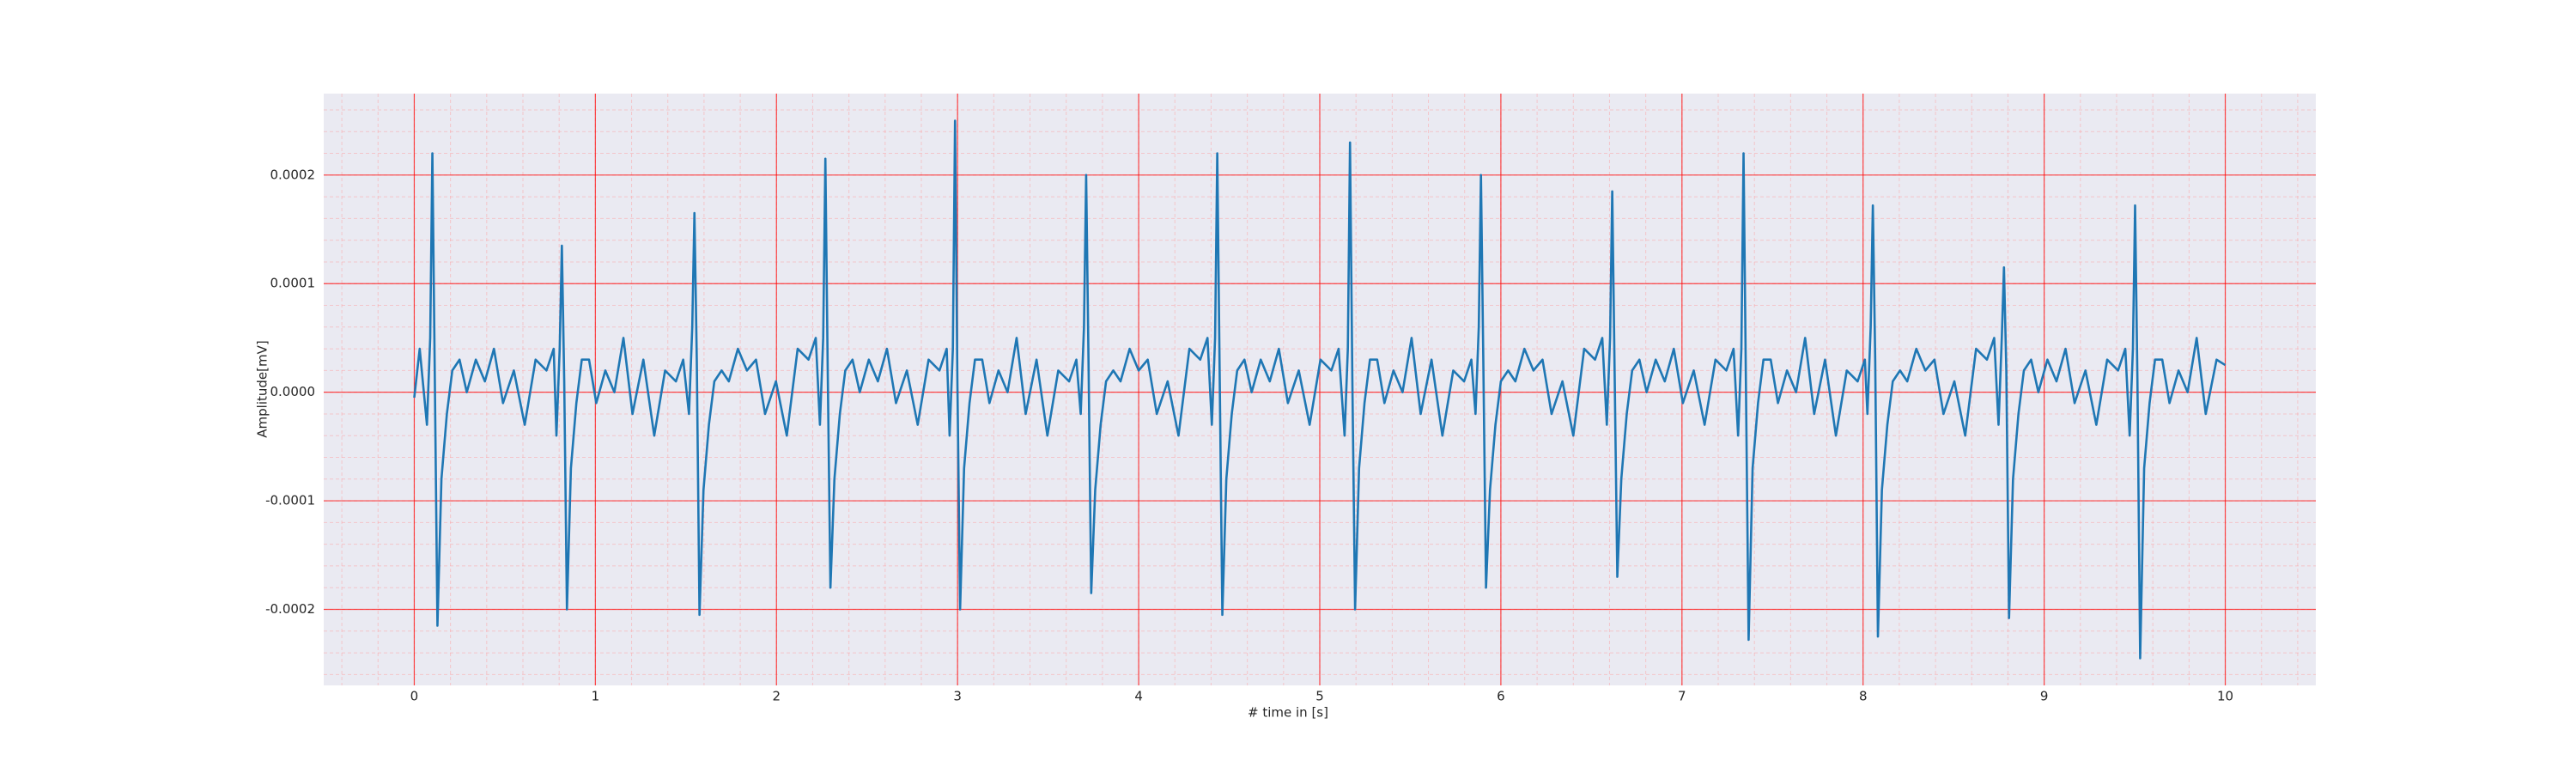 The height and width of the screenshot is (773, 2576). What do you see at coordinates (290, 500) in the screenshot?
I see `y-tick-label: -0.0001` at bounding box center [290, 500].